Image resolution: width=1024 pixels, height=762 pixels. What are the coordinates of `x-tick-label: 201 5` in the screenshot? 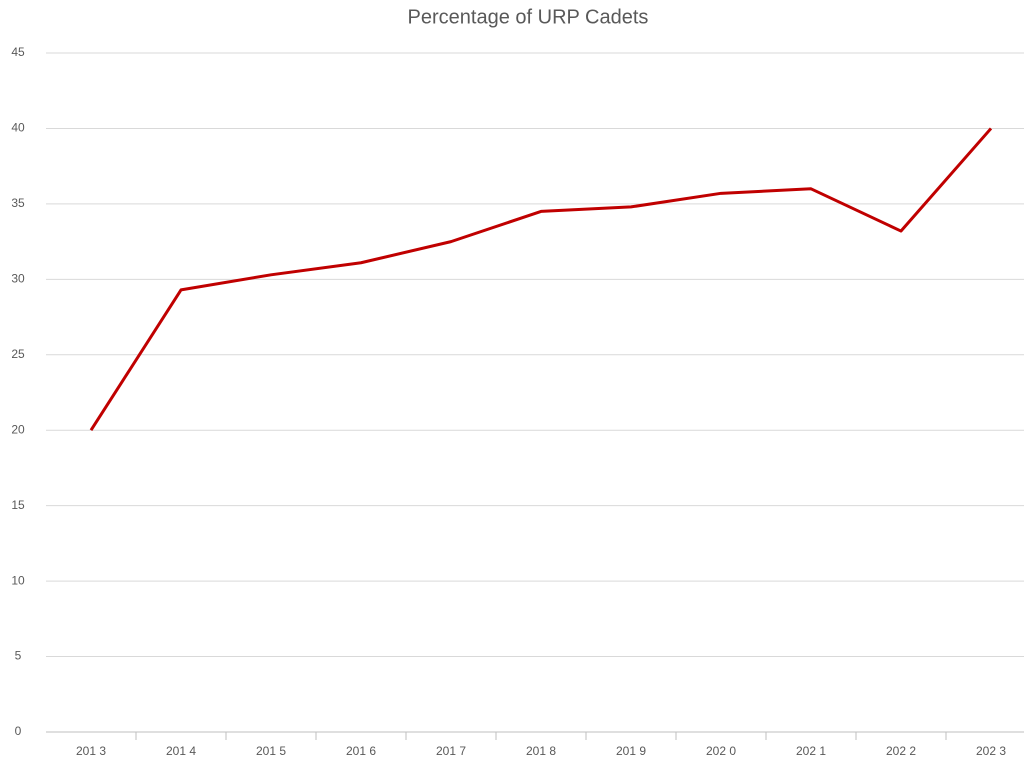 It's located at (271, 751).